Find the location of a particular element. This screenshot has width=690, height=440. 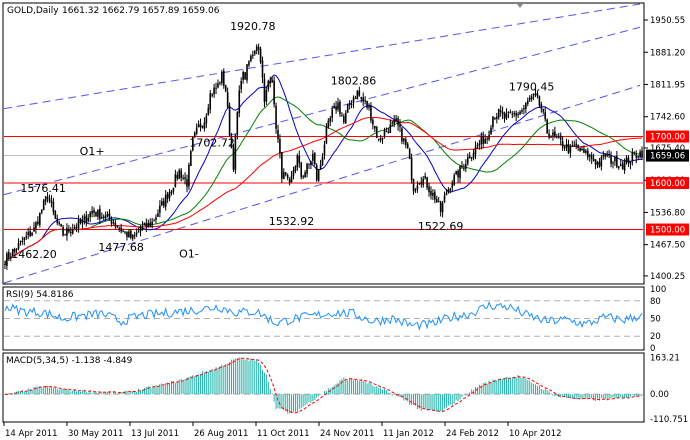

wave-label: O1+ is located at coordinates (92, 151).